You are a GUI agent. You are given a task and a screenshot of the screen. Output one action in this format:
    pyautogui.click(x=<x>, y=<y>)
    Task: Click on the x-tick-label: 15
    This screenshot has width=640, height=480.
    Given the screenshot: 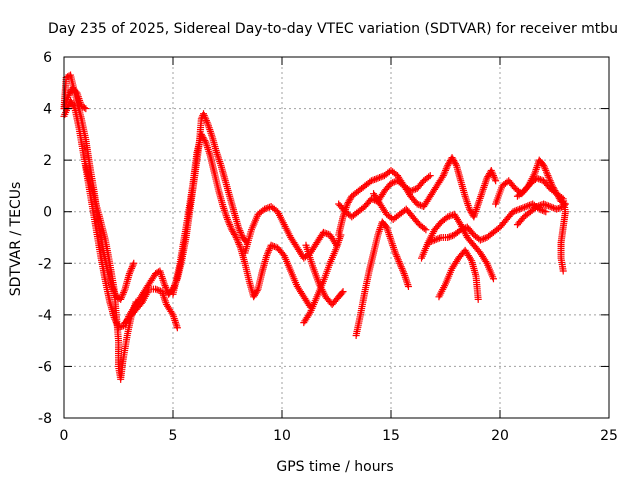 What is the action you would take?
    pyautogui.click(x=391, y=436)
    